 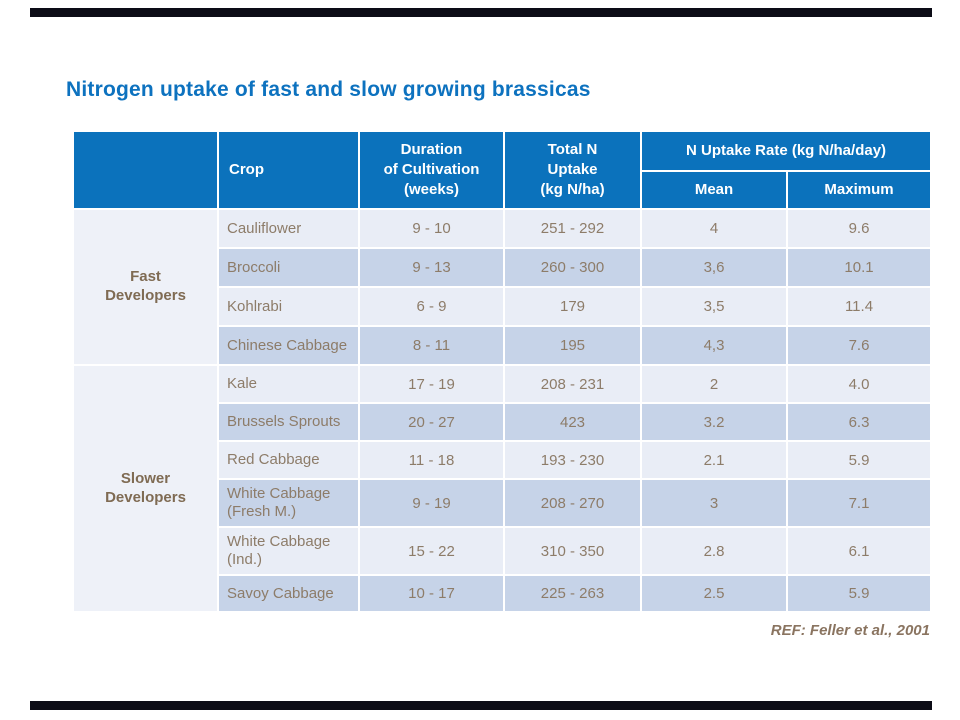 I want to click on header-total-n-line3: (kg N/ha), so click(x=572, y=190).